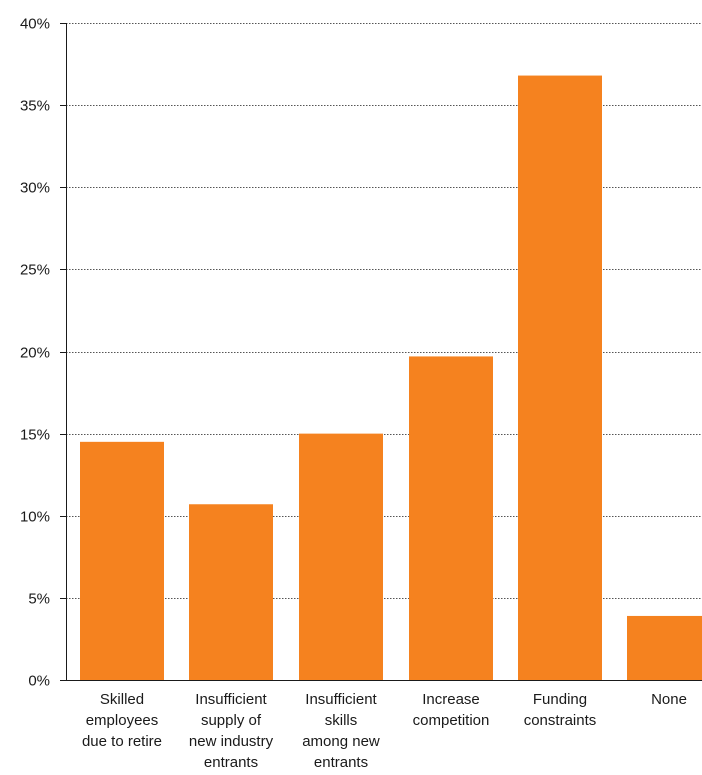  I want to click on y-tick-label: 40%, so click(35, 24).